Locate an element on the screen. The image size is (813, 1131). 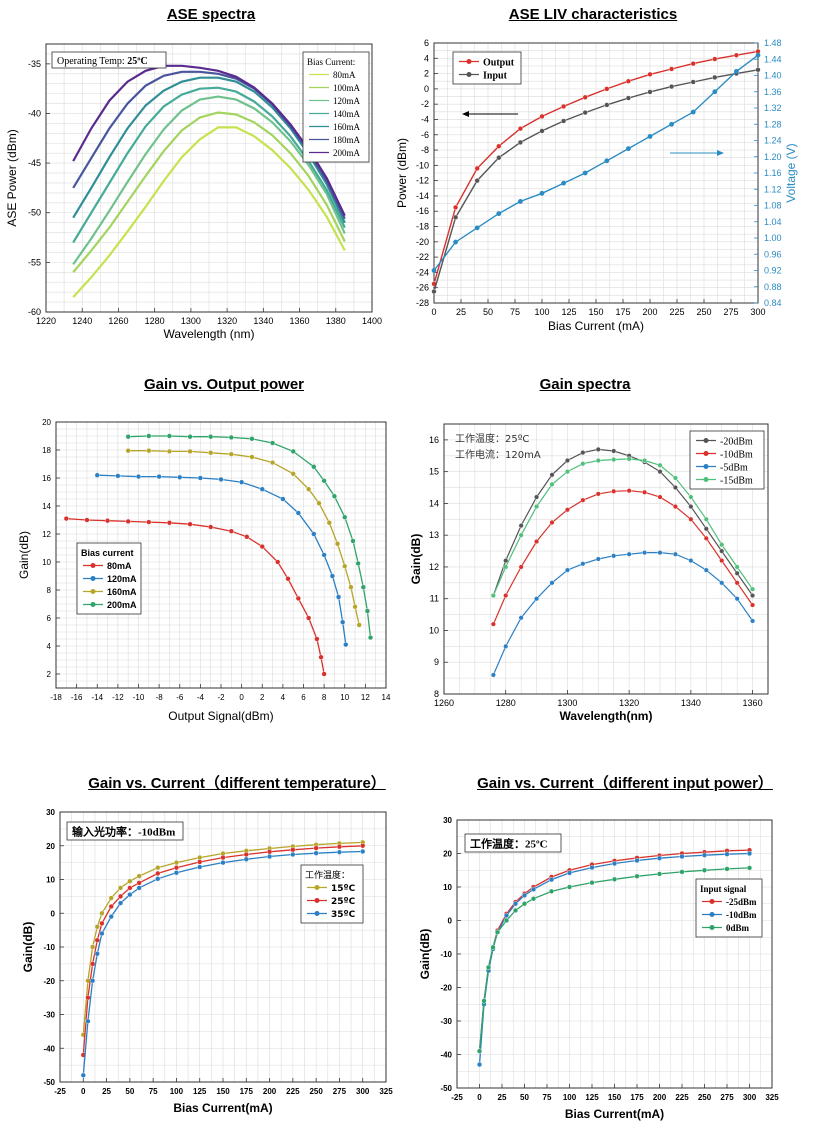
ase-140mA-series is located at coordinates (209, 165).